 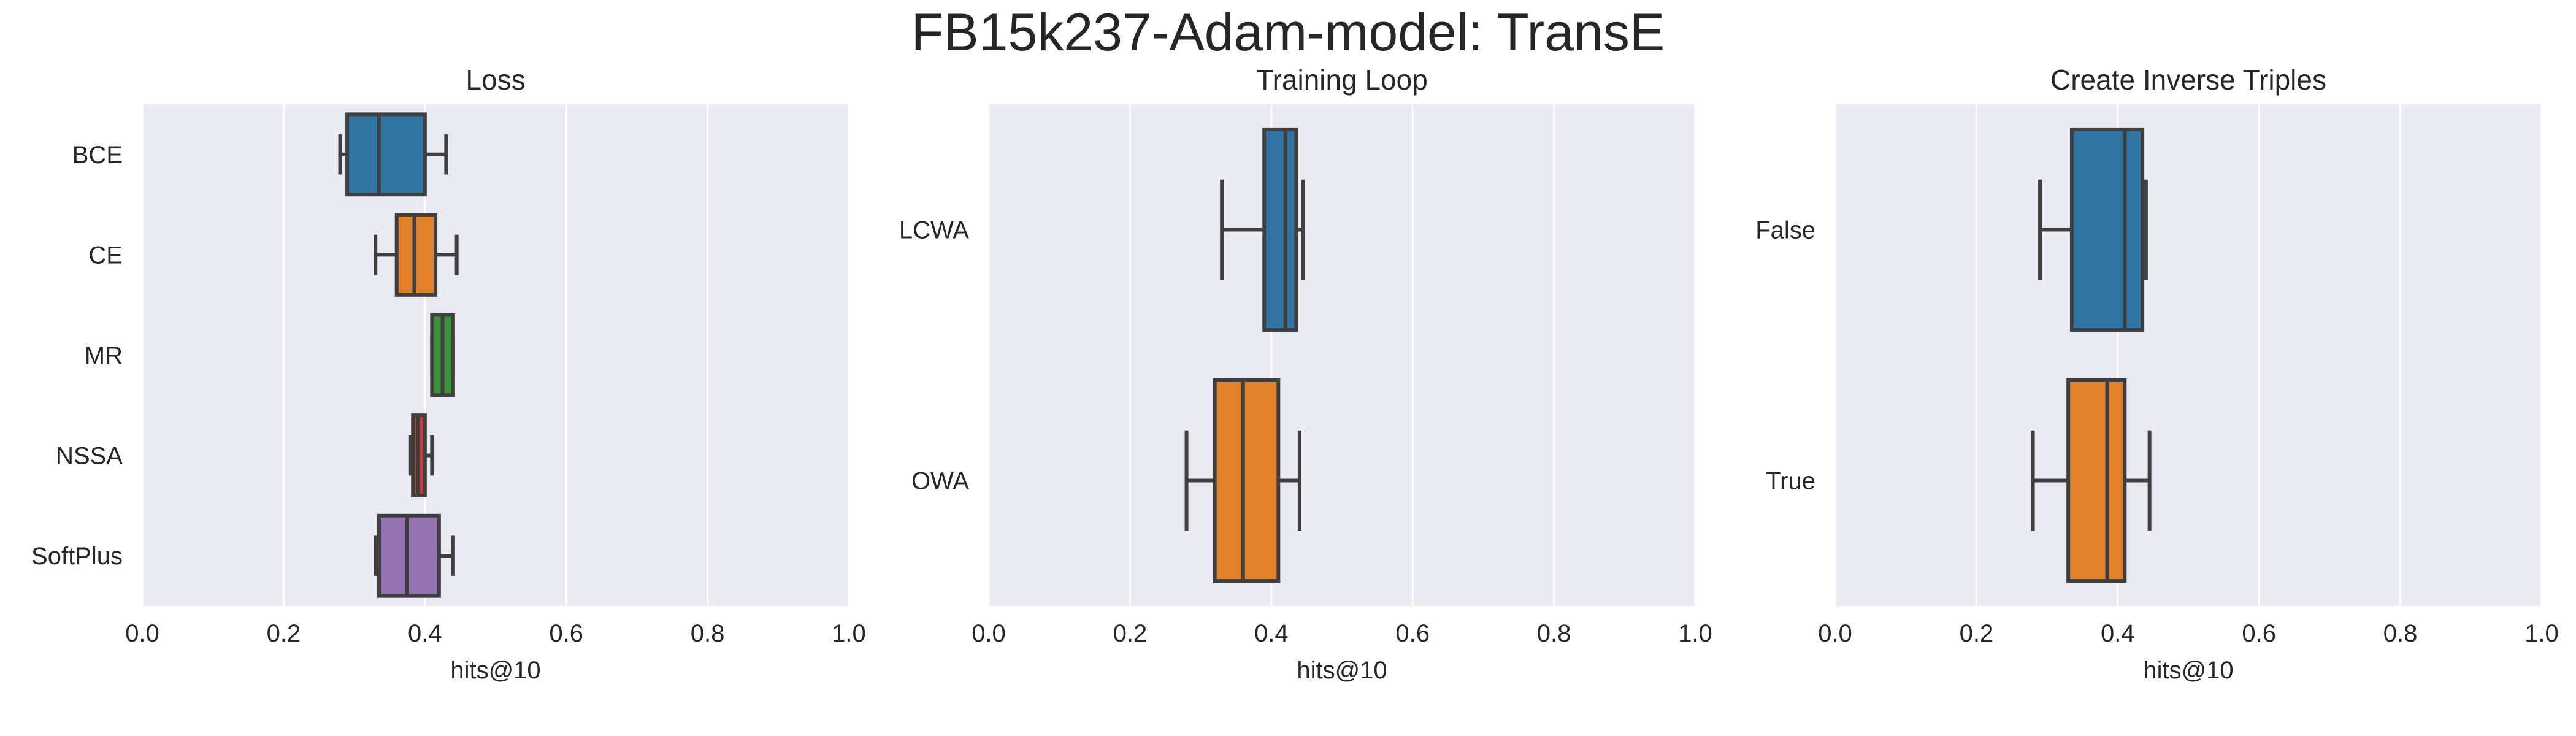 I want to click on box-ce, so click(x=416, y=254).